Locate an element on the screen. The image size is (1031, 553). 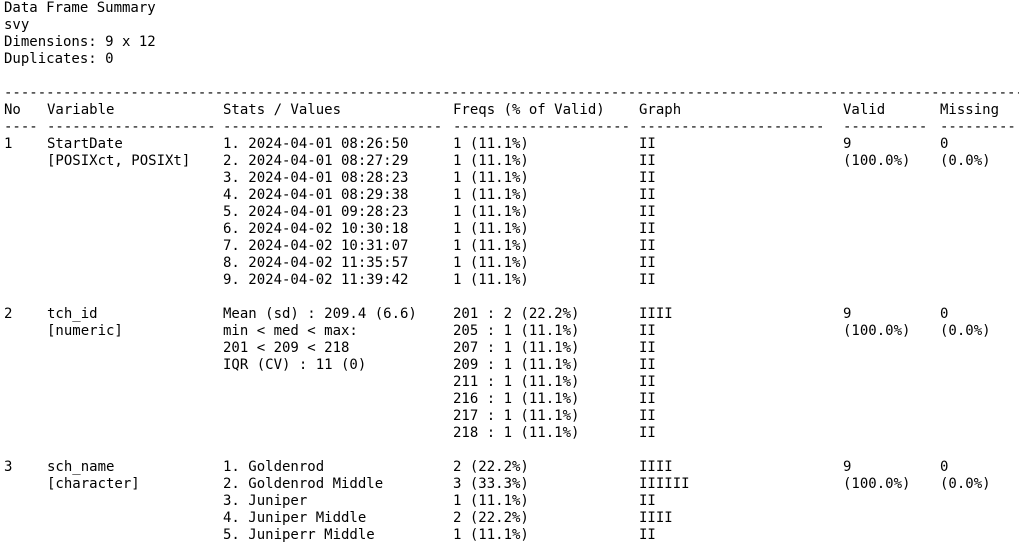
row-no-line: 3 is located at coordinates (8, 467).